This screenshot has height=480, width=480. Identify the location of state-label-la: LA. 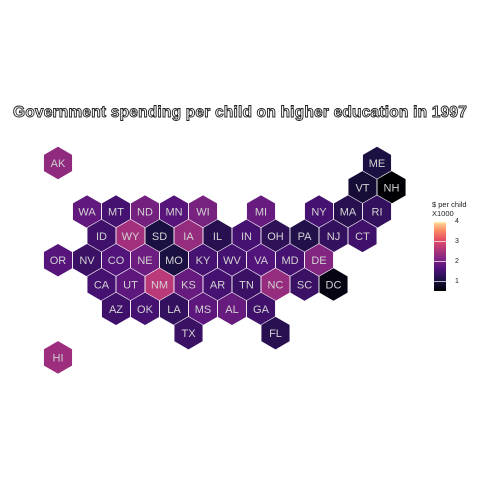
(174, 310).